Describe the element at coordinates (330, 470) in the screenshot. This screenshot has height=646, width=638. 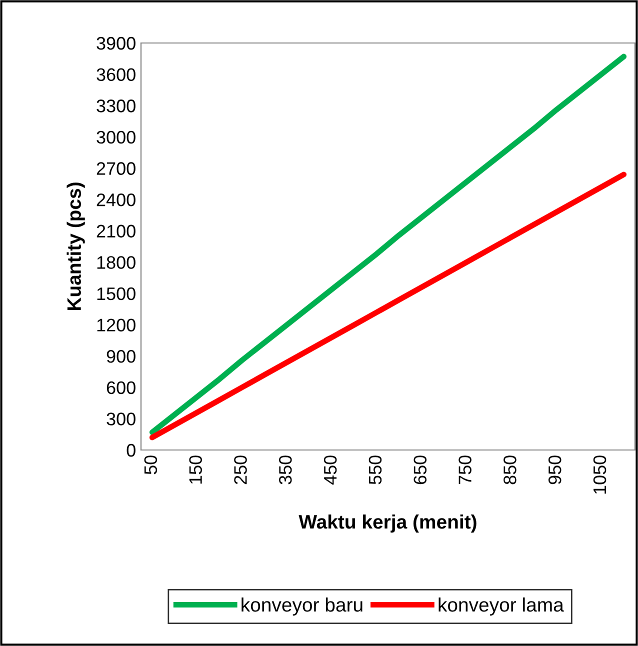
I see `x-tick-label: 450` at that location.